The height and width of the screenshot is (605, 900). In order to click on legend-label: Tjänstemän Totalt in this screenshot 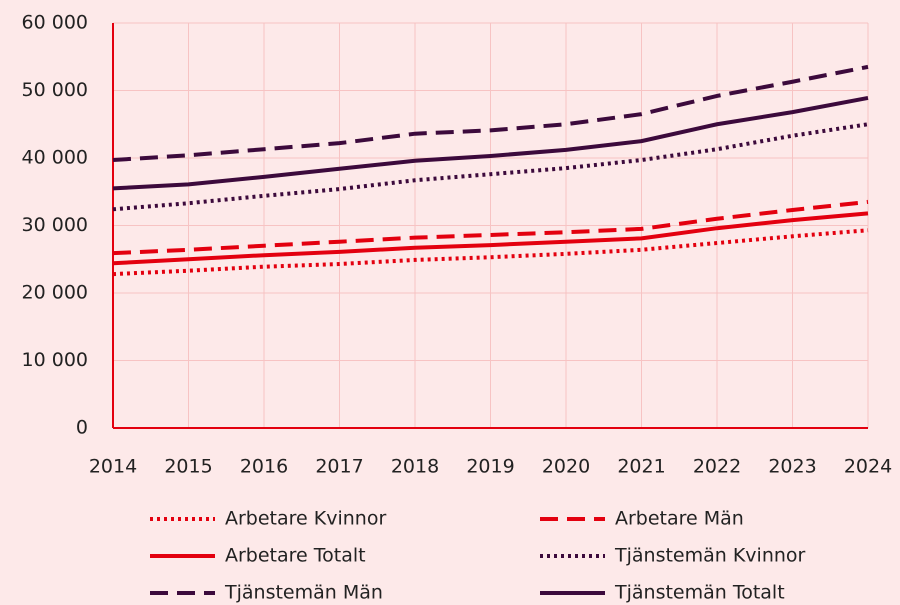, I will do `click(699, 593)`.